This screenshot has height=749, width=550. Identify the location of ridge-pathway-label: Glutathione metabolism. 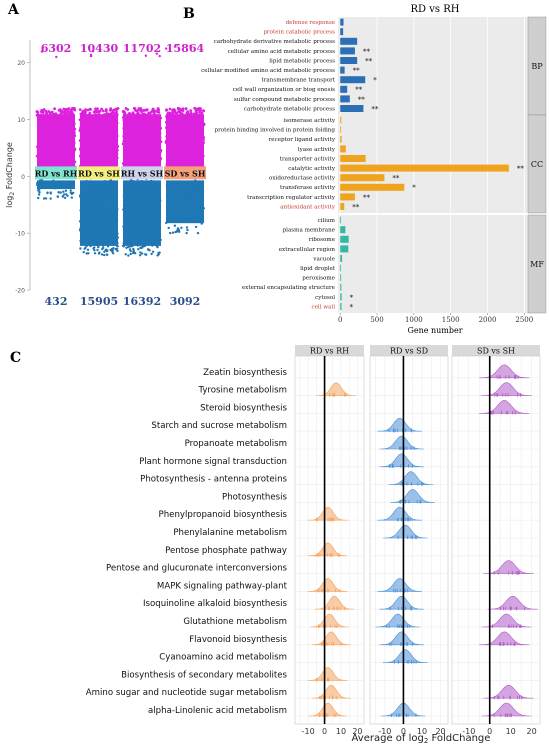
(235, 622).